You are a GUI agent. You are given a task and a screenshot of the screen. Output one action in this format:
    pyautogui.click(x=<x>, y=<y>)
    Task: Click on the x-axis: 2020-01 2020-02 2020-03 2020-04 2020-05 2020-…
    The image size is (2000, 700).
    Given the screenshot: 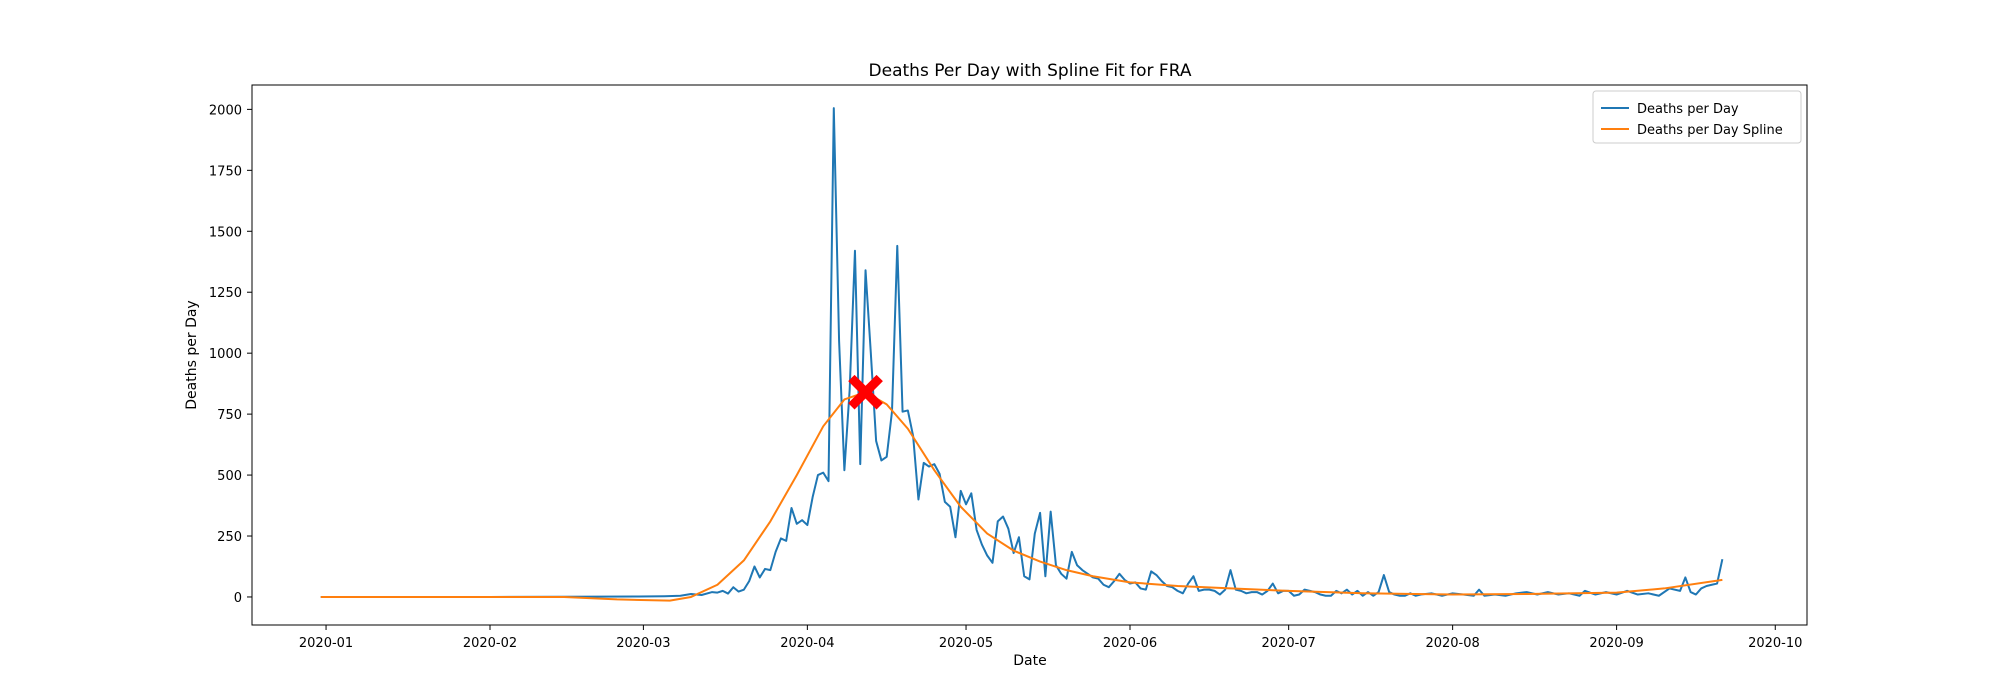 What is the action you would take?
    pyautogui.click(x=1050, y=638)
    